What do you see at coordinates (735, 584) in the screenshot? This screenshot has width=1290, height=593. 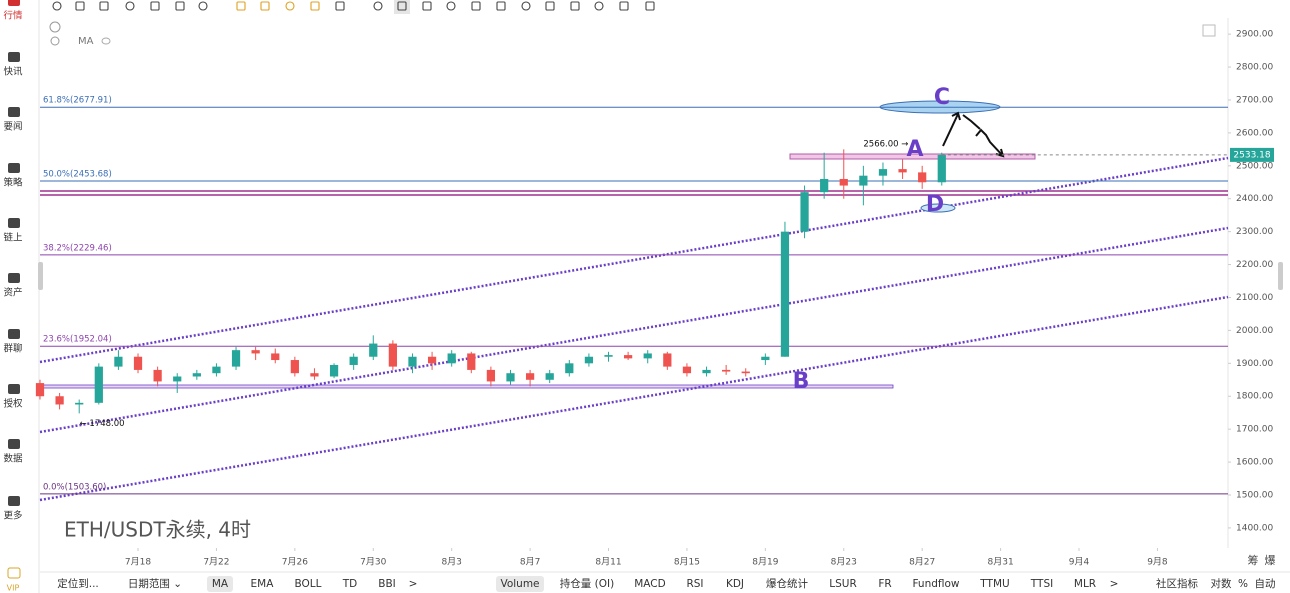 I see `toolbar-item: KDJ` at bounding box center [735, 584].